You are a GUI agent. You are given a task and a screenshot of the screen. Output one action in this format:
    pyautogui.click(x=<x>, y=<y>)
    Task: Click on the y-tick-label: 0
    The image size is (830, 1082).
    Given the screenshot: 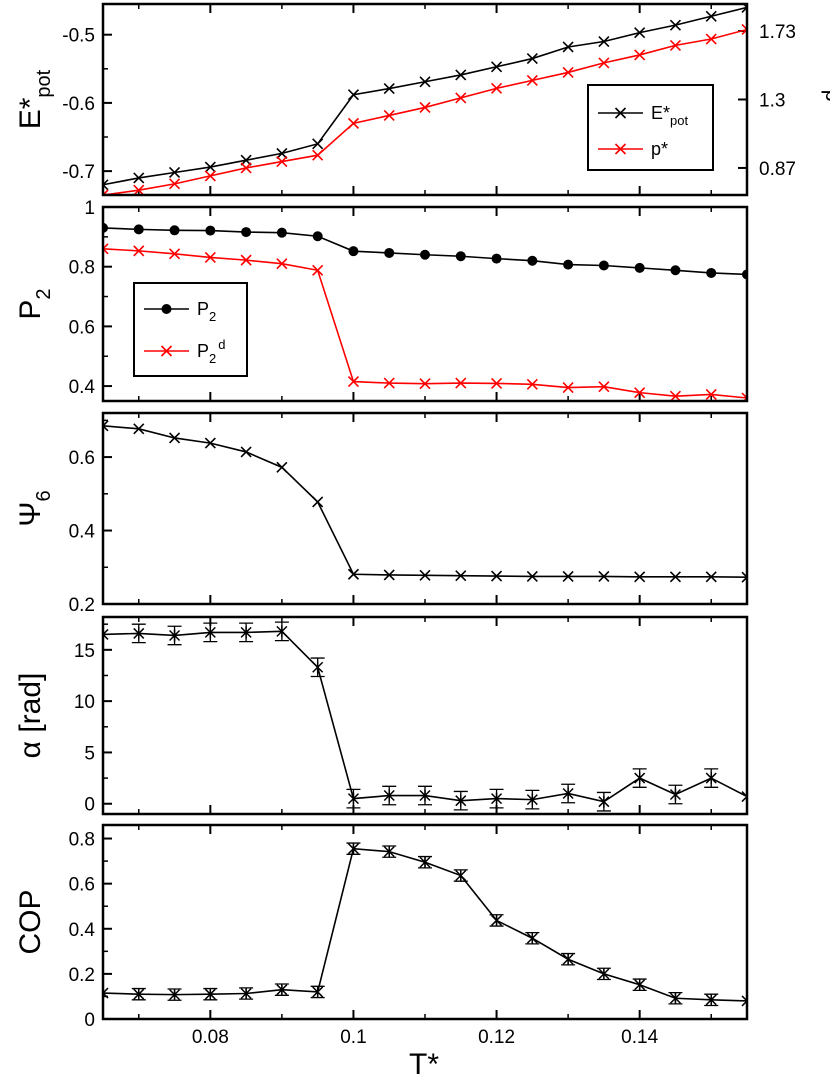 What is the action you would take?
    pyautogui.click(x=89, y=805)
    